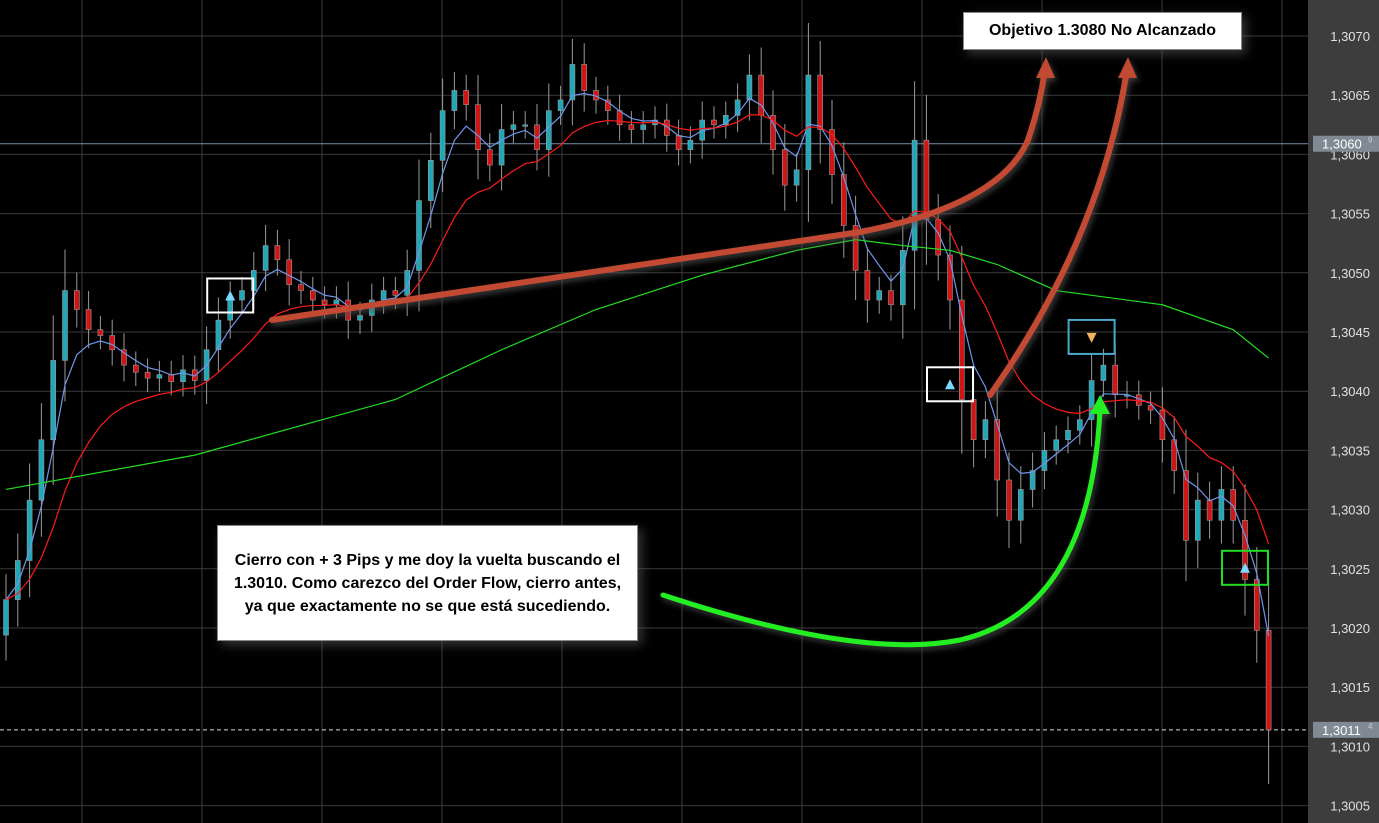  I want to click on buy-arrow-icon, so click(230, 295).